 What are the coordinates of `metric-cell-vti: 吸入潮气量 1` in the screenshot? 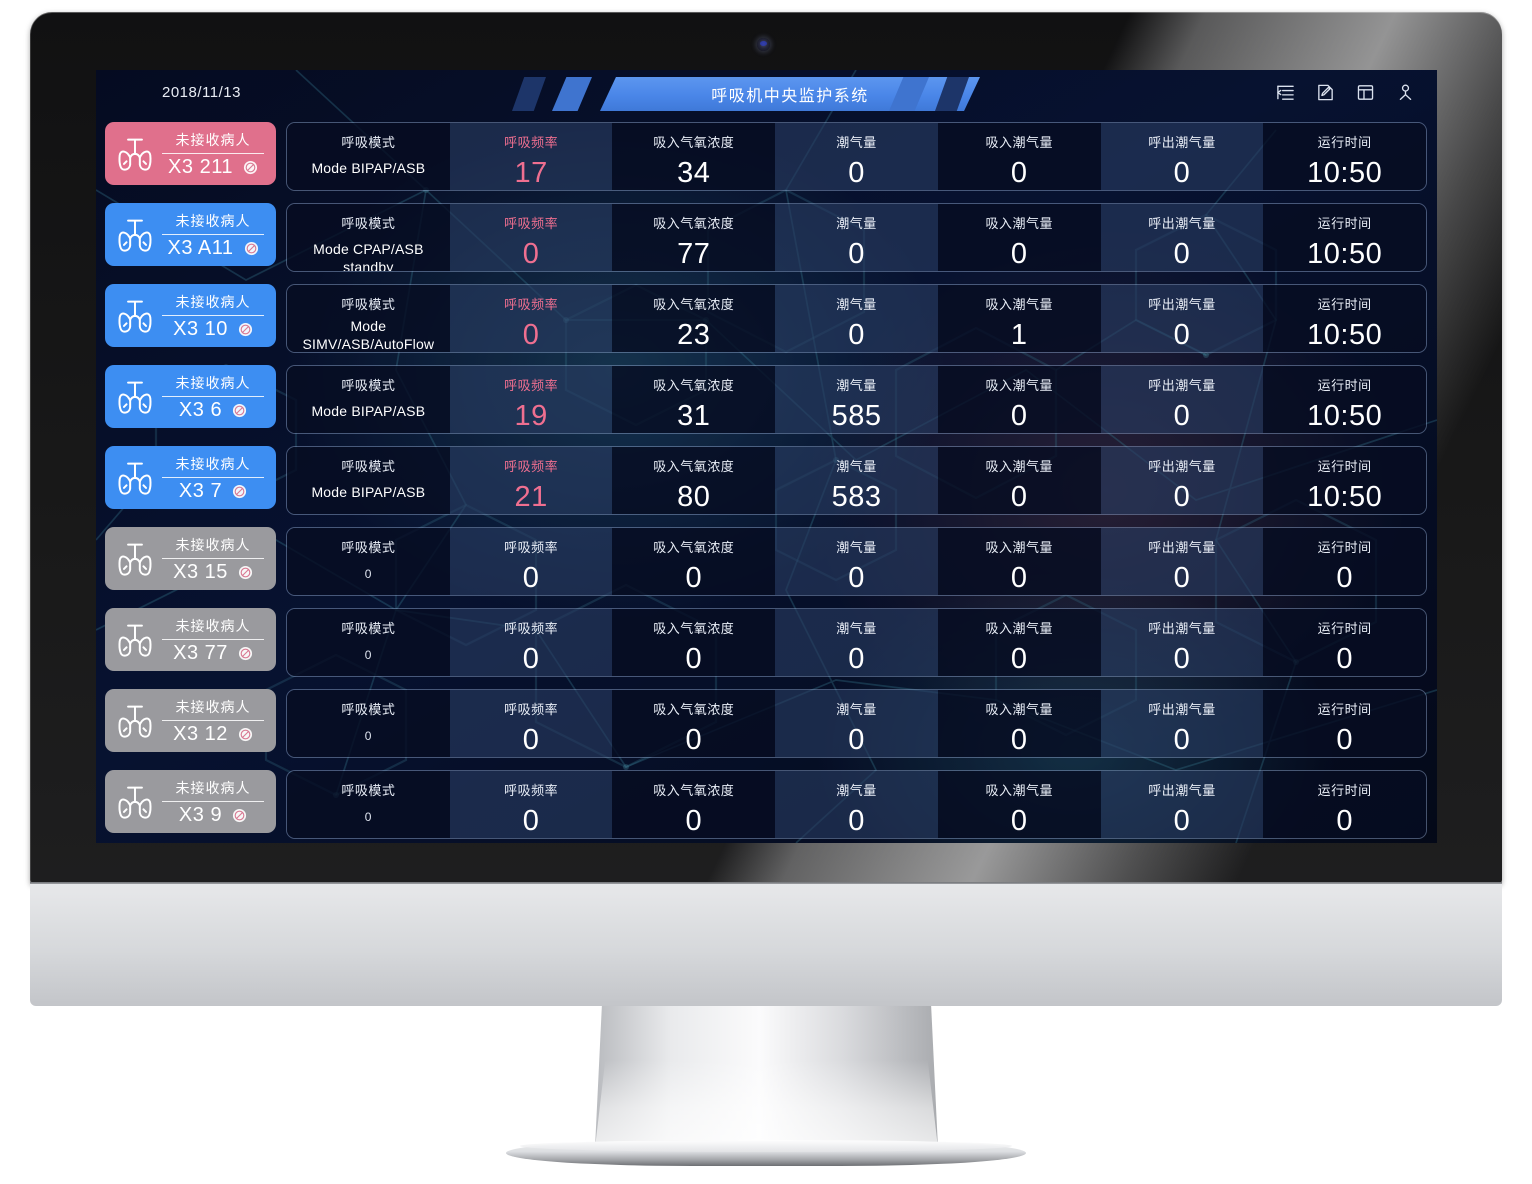 It's located at (1019, 318).